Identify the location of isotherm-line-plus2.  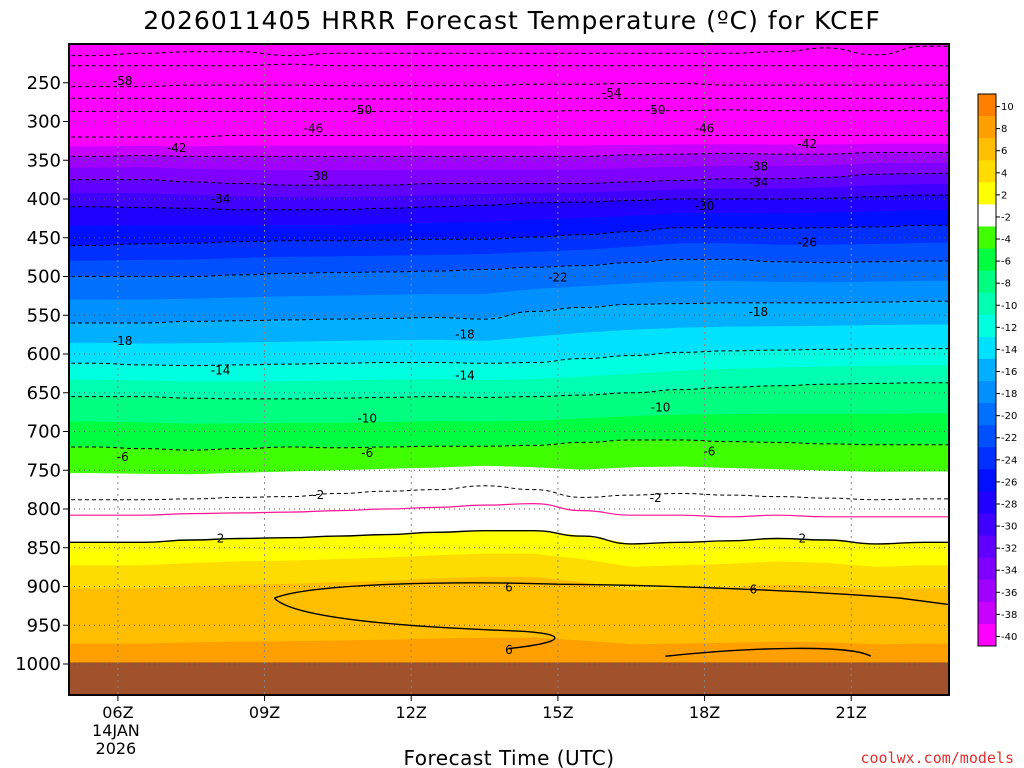
(509, 537).